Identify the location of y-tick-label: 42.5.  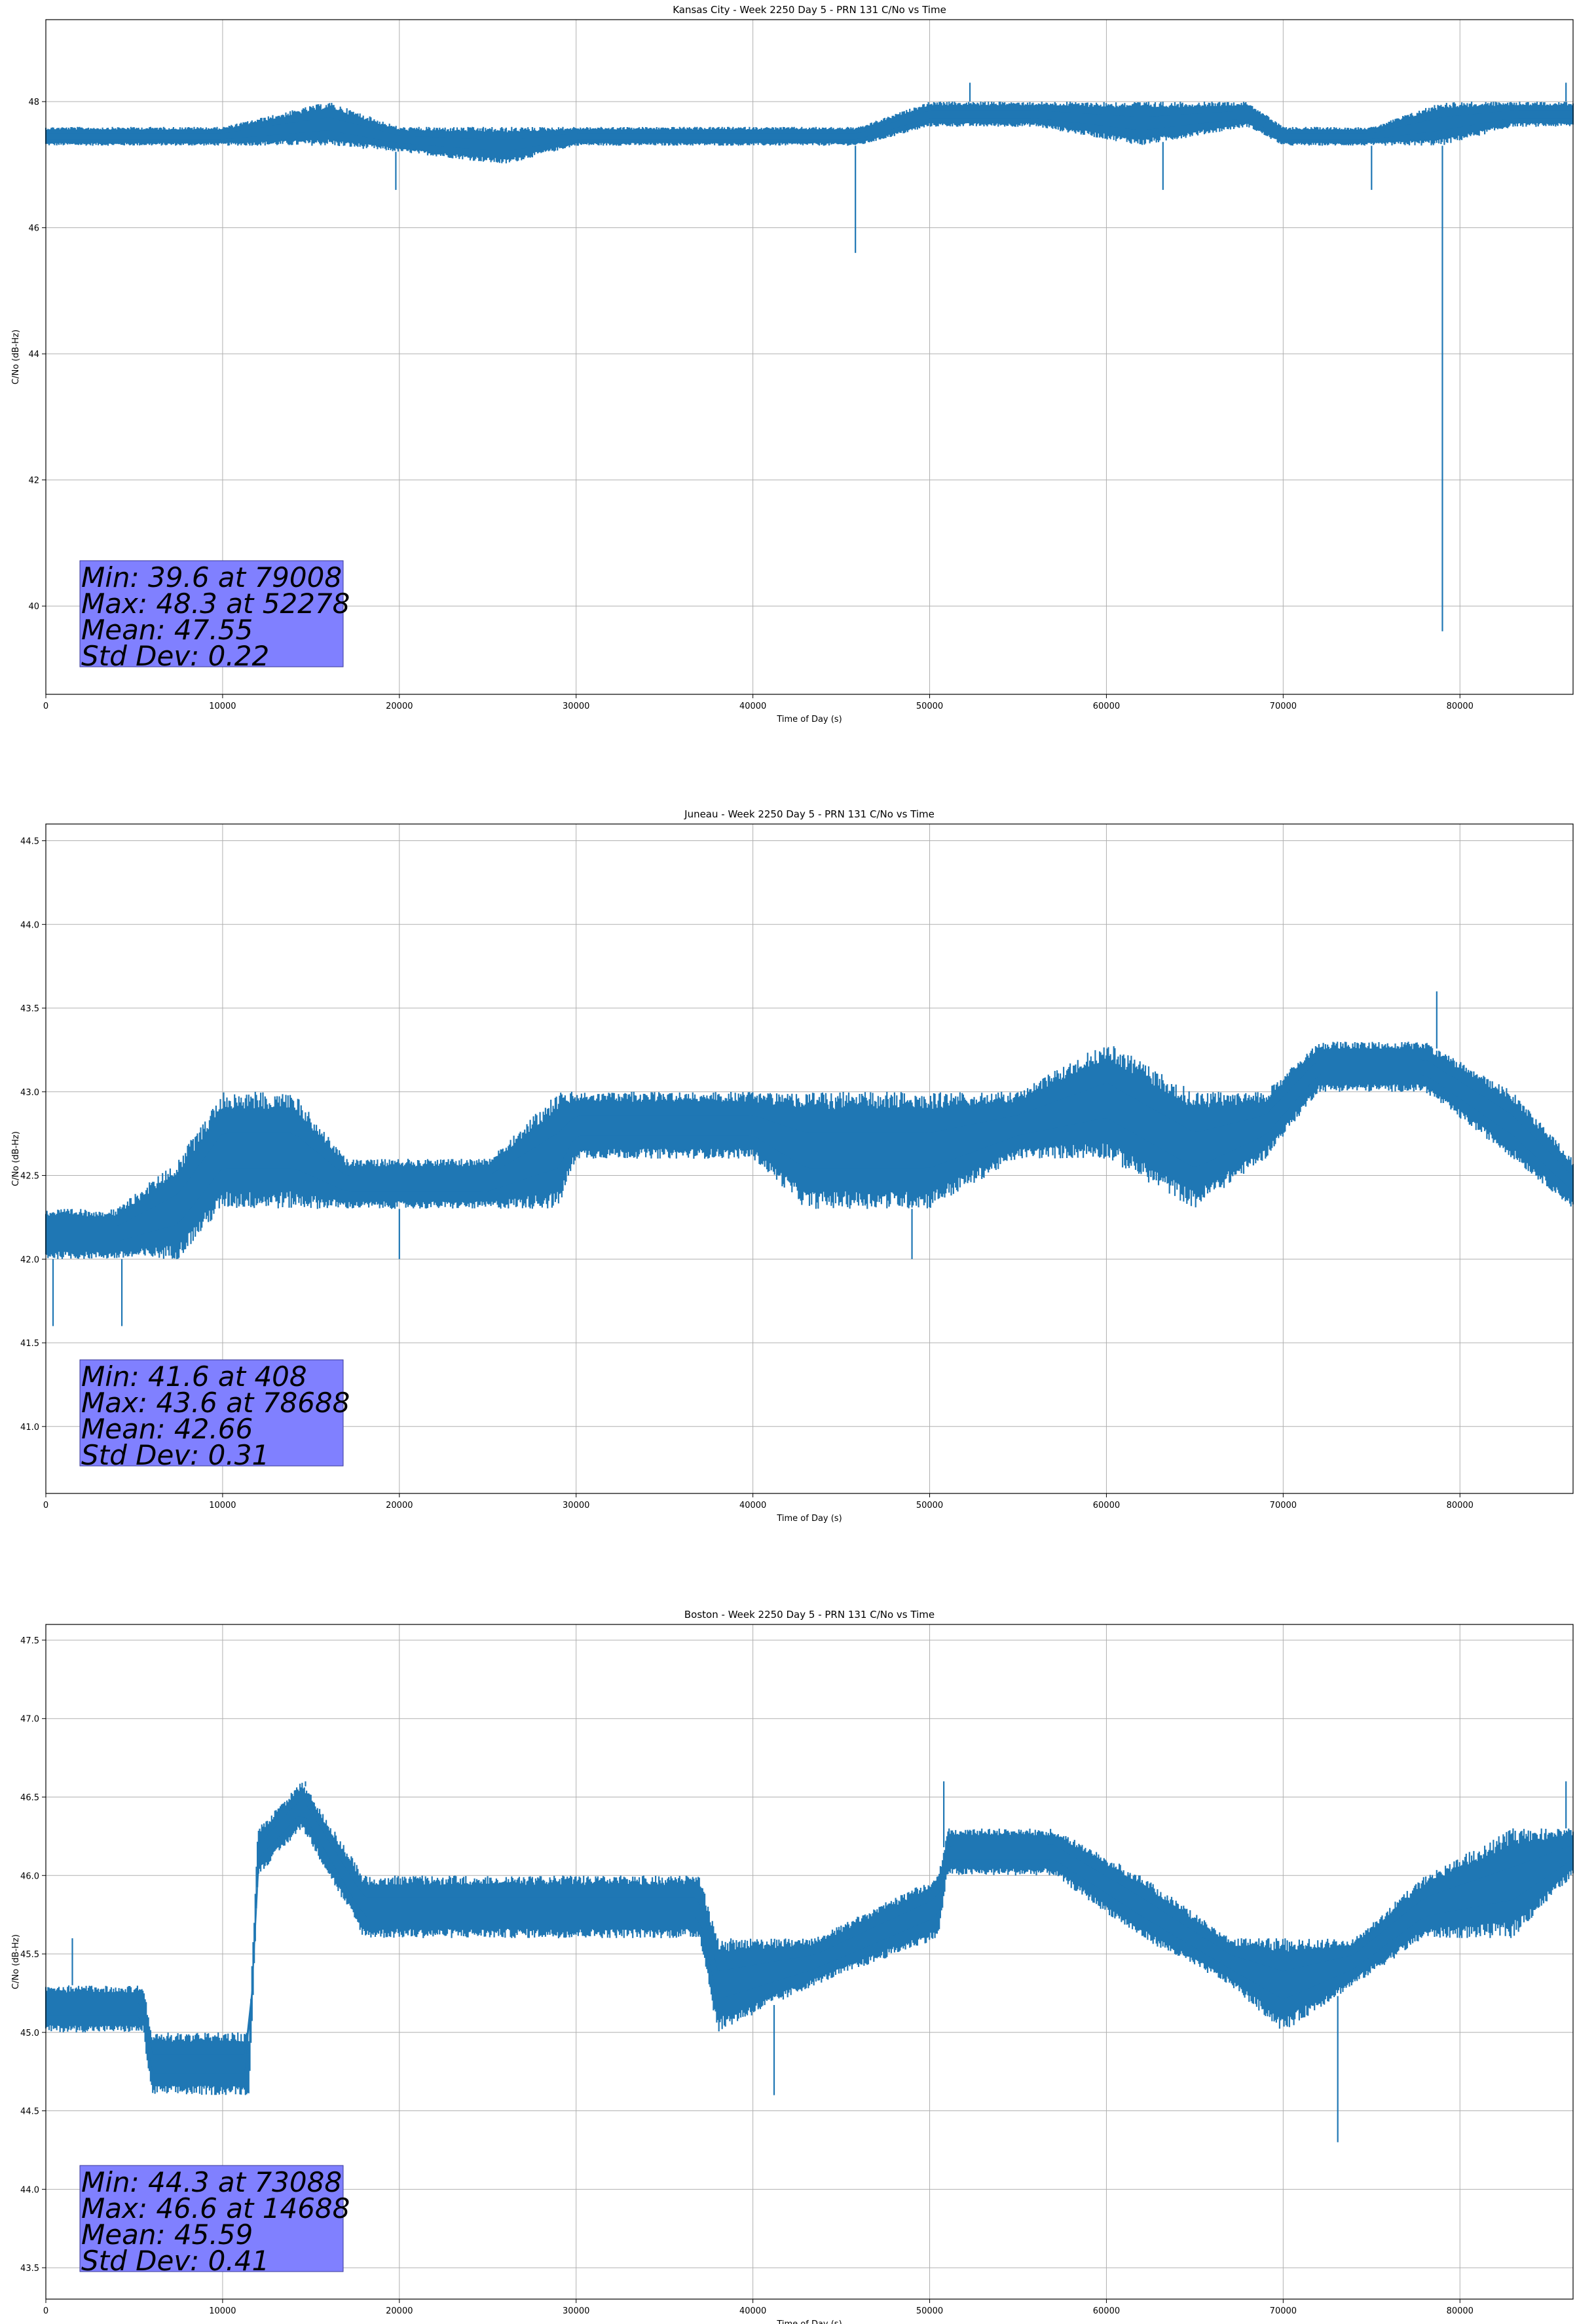
(29, 1177).